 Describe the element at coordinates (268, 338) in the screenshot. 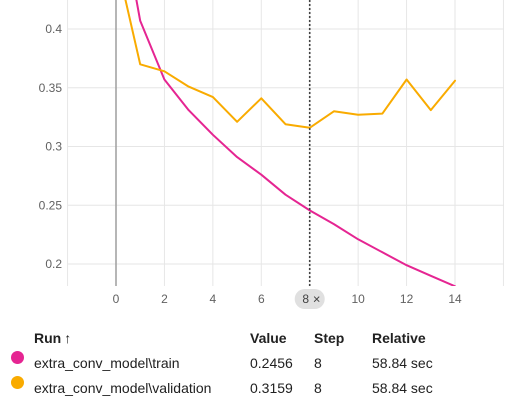

I see `value-column-header: Value` at that location.